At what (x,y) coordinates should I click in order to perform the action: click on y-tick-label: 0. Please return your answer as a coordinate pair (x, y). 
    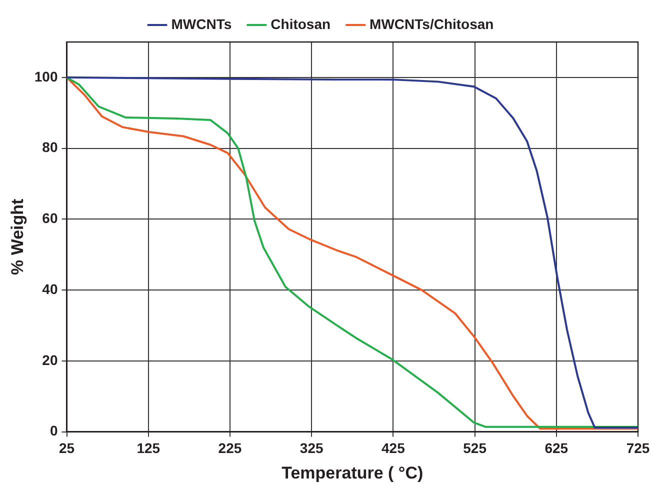
    Looking at the image, I should click on (54, 430).